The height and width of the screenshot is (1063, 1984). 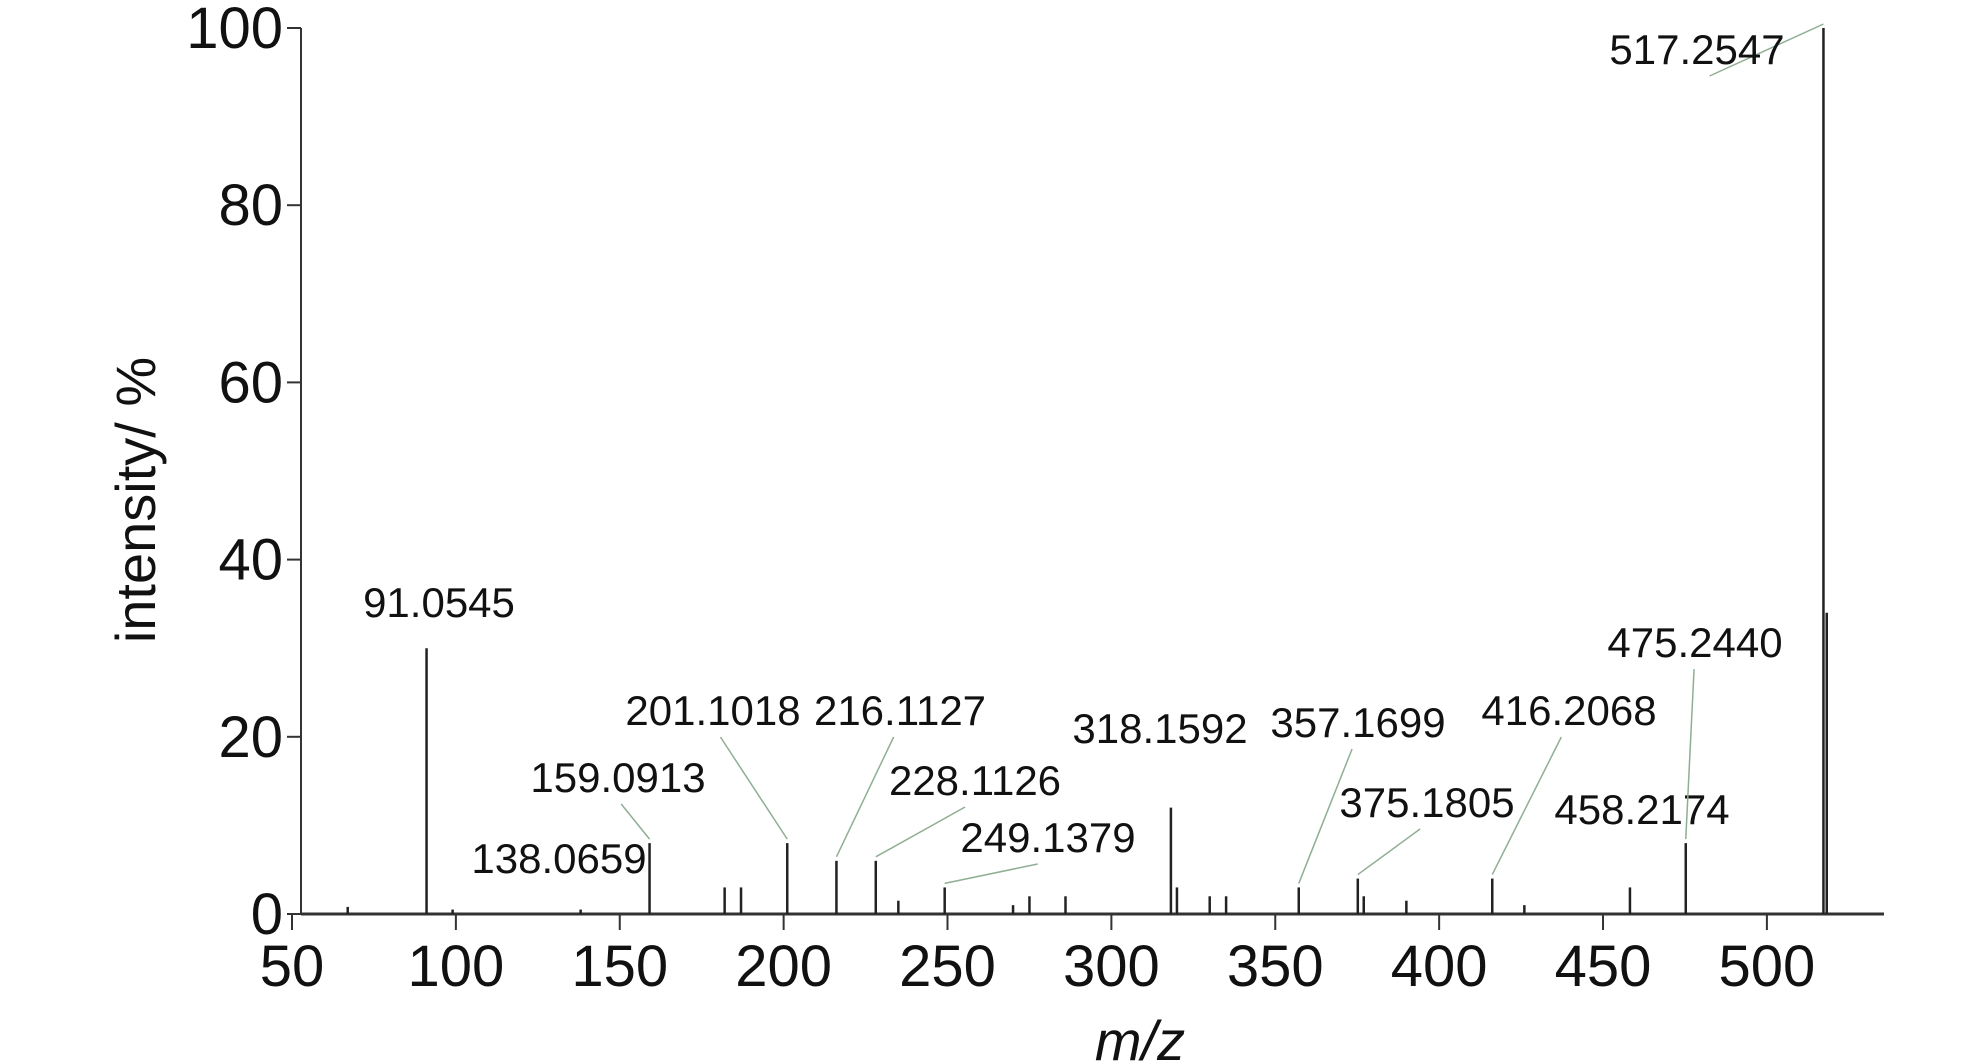 What do you see at coordinates (292, 966) in the screenshot?
I see `x-tick-label: 50` at bounding box center [292, 966].